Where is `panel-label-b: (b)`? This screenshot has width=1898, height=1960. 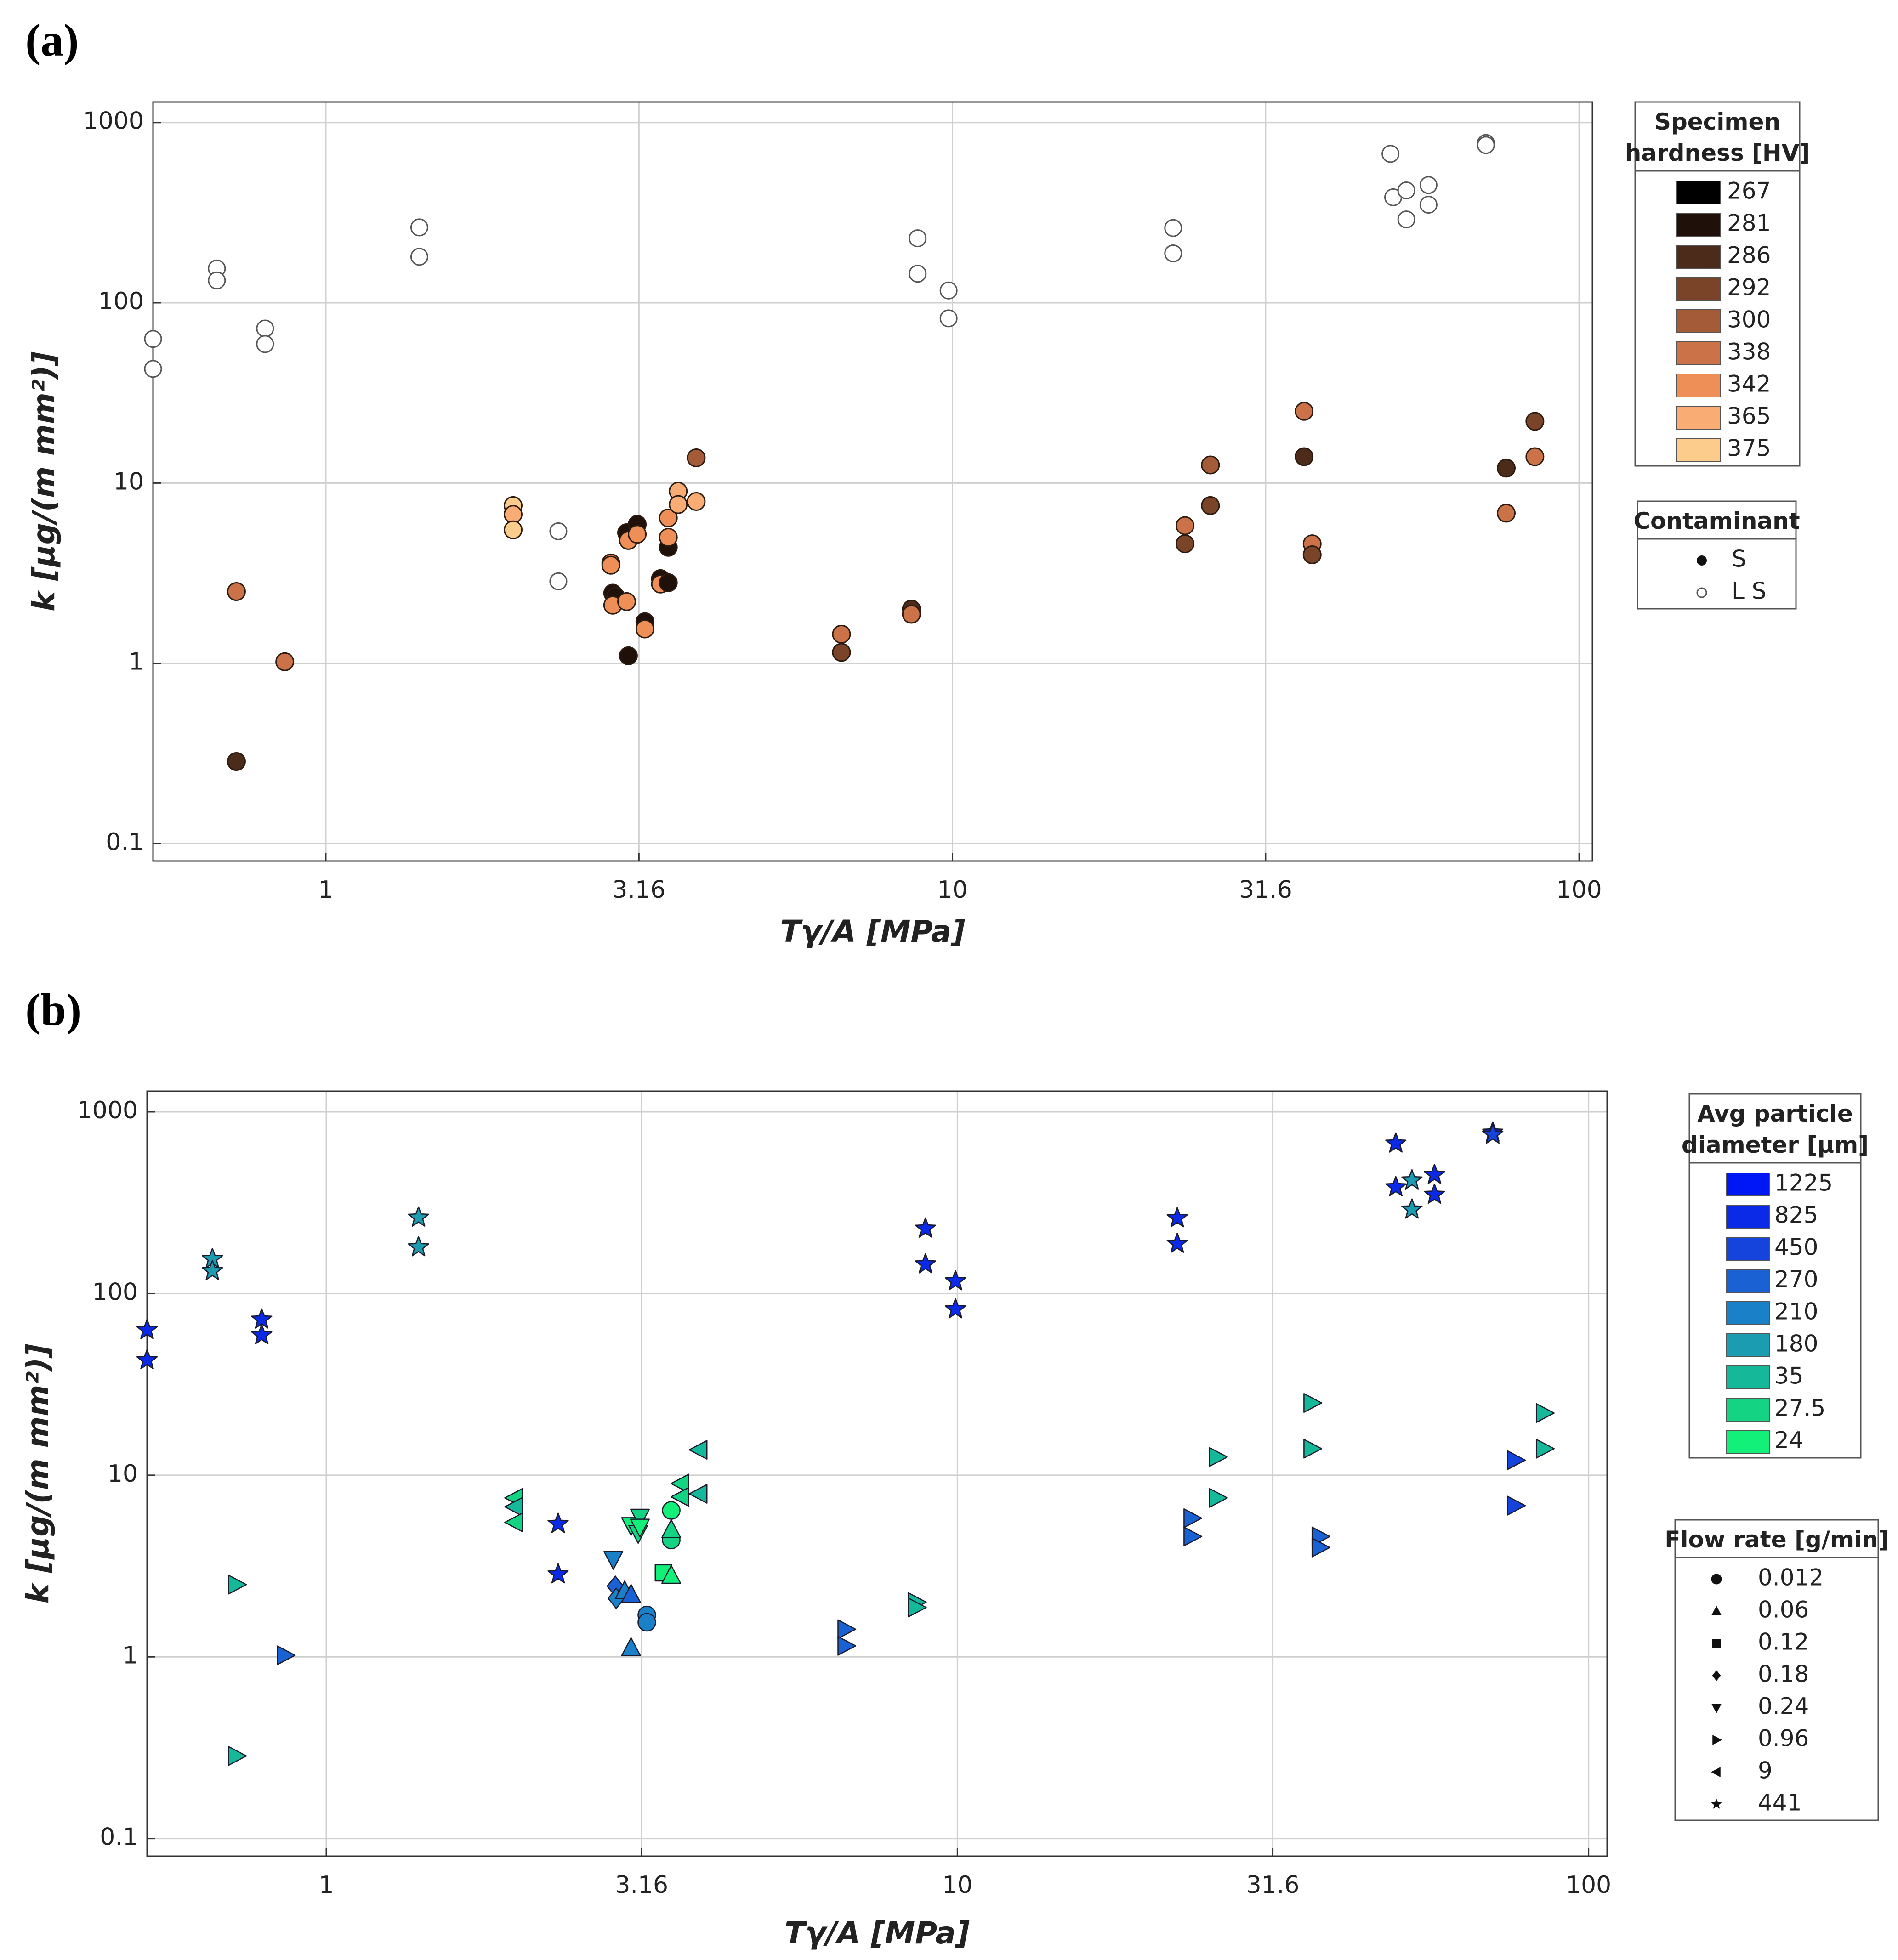
panel-label-b: (b) is located at coordinates (53, 1009).